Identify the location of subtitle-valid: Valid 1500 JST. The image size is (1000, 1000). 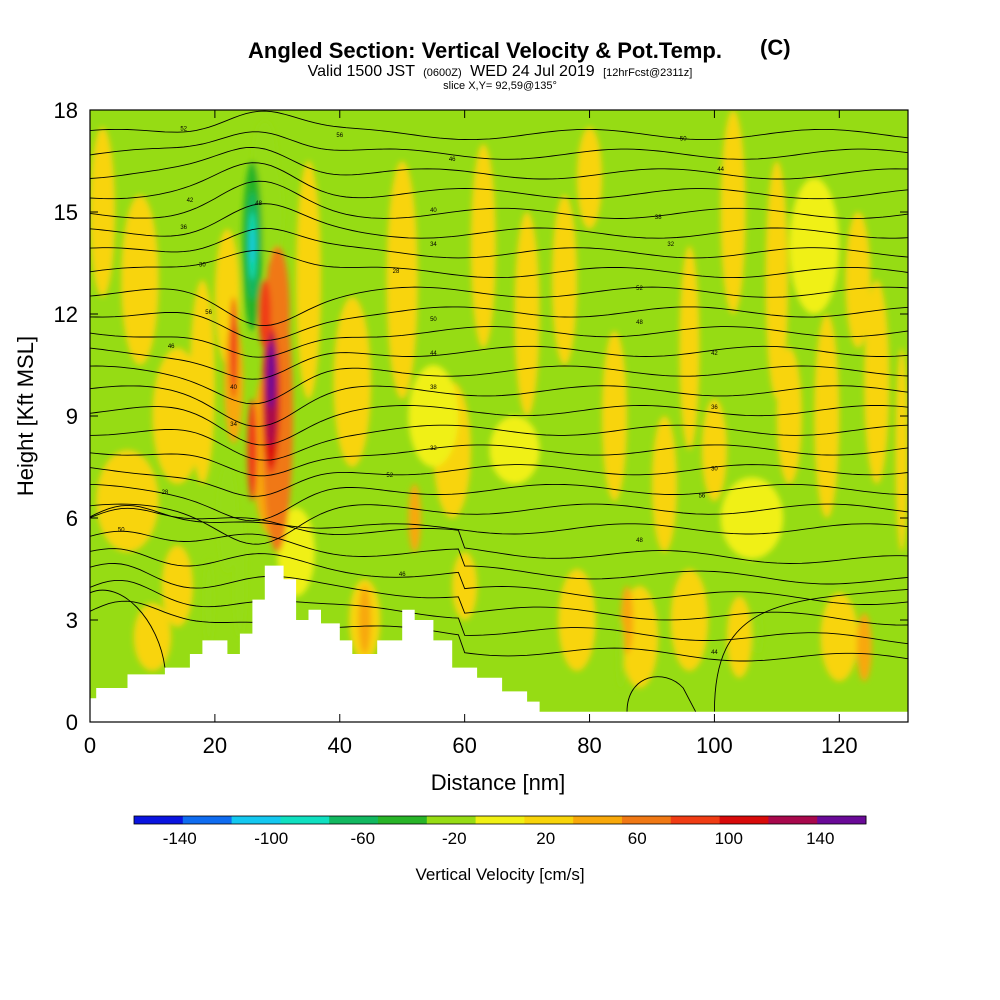
(362, 71).